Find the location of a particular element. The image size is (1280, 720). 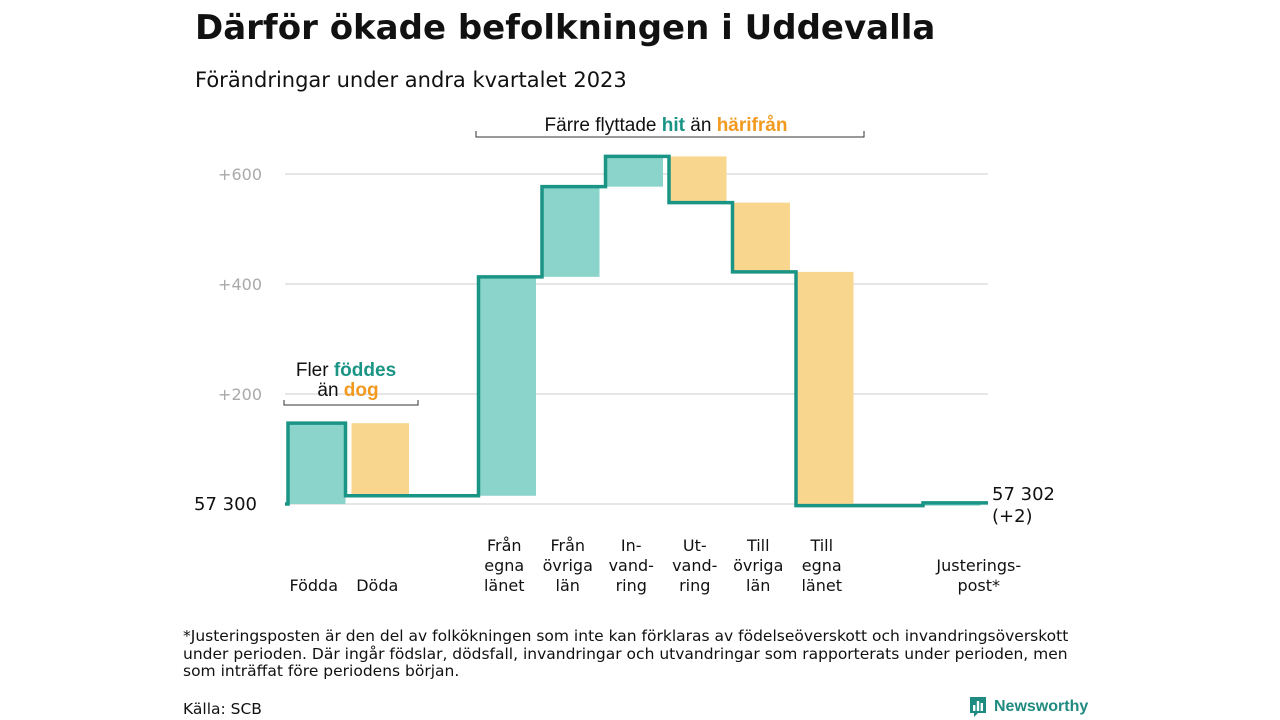

migration-annotation: Färre flyttade hit än härifrån is located at coordinates (670, 126).